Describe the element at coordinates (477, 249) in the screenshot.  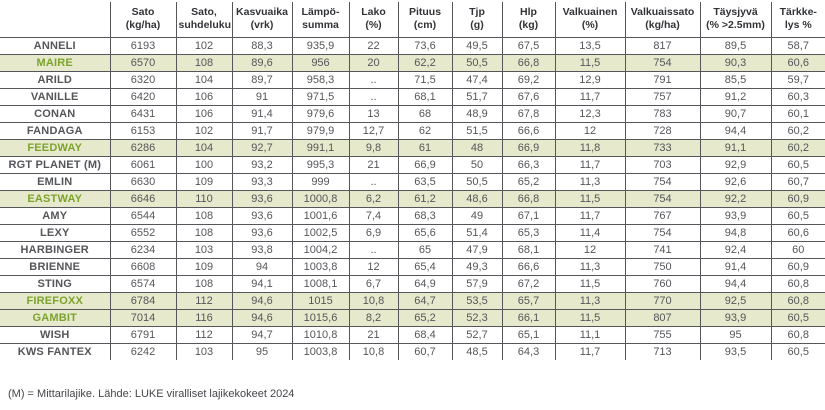
I see `table-cell: 47,9` at that location.